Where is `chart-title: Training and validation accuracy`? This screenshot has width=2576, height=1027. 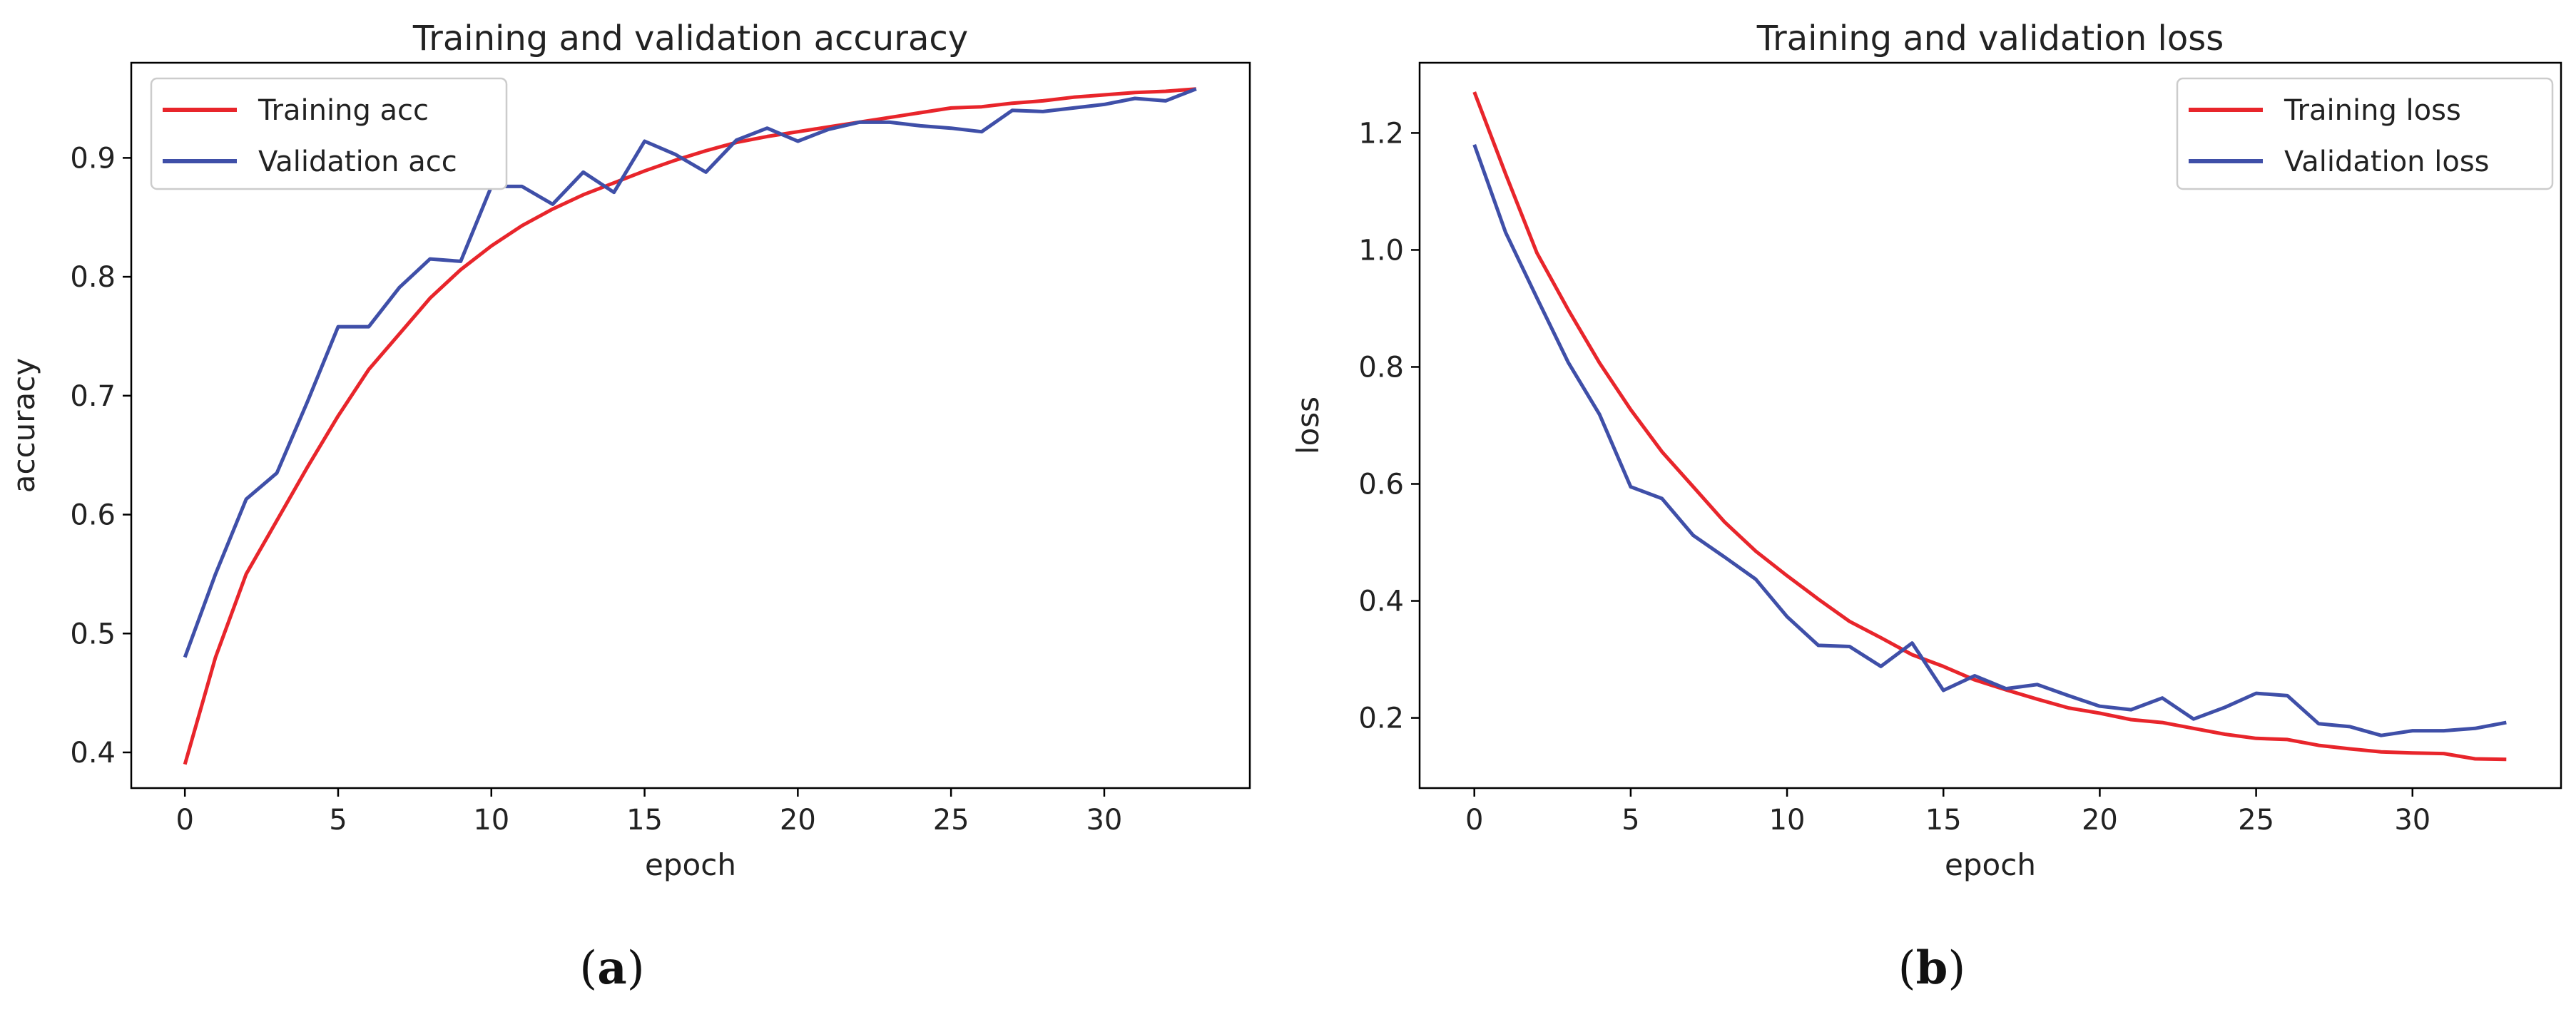 chart-title: Training and validation accuracy is located at coordinates (690, 38).